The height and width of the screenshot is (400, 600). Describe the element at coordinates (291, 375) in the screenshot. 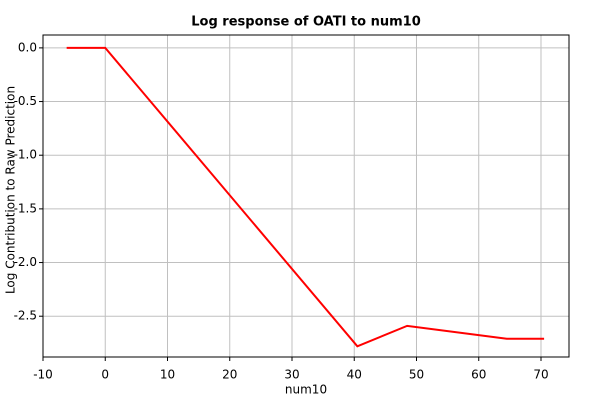

I see `x-tick-label: 30` at that location.